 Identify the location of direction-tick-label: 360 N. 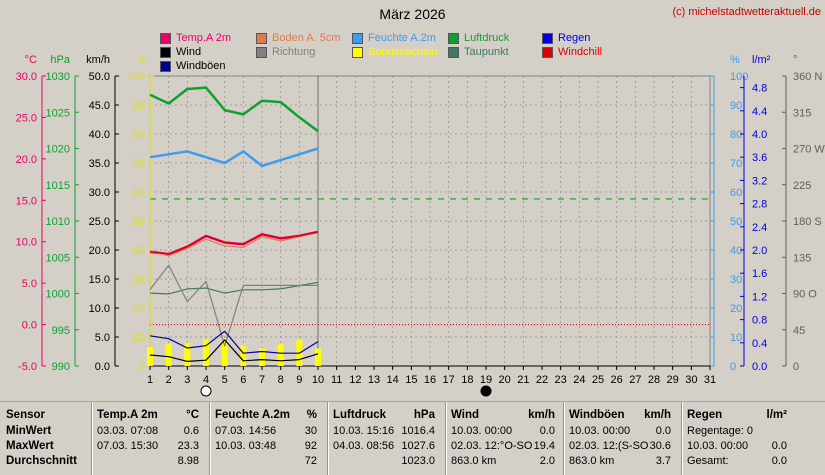
(807, 77).